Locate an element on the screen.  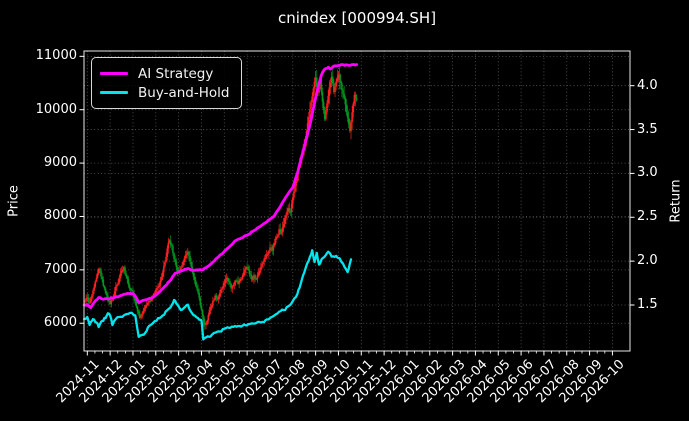
ai-strategy-label: AI Strategy is located at coordinates (176, 73).